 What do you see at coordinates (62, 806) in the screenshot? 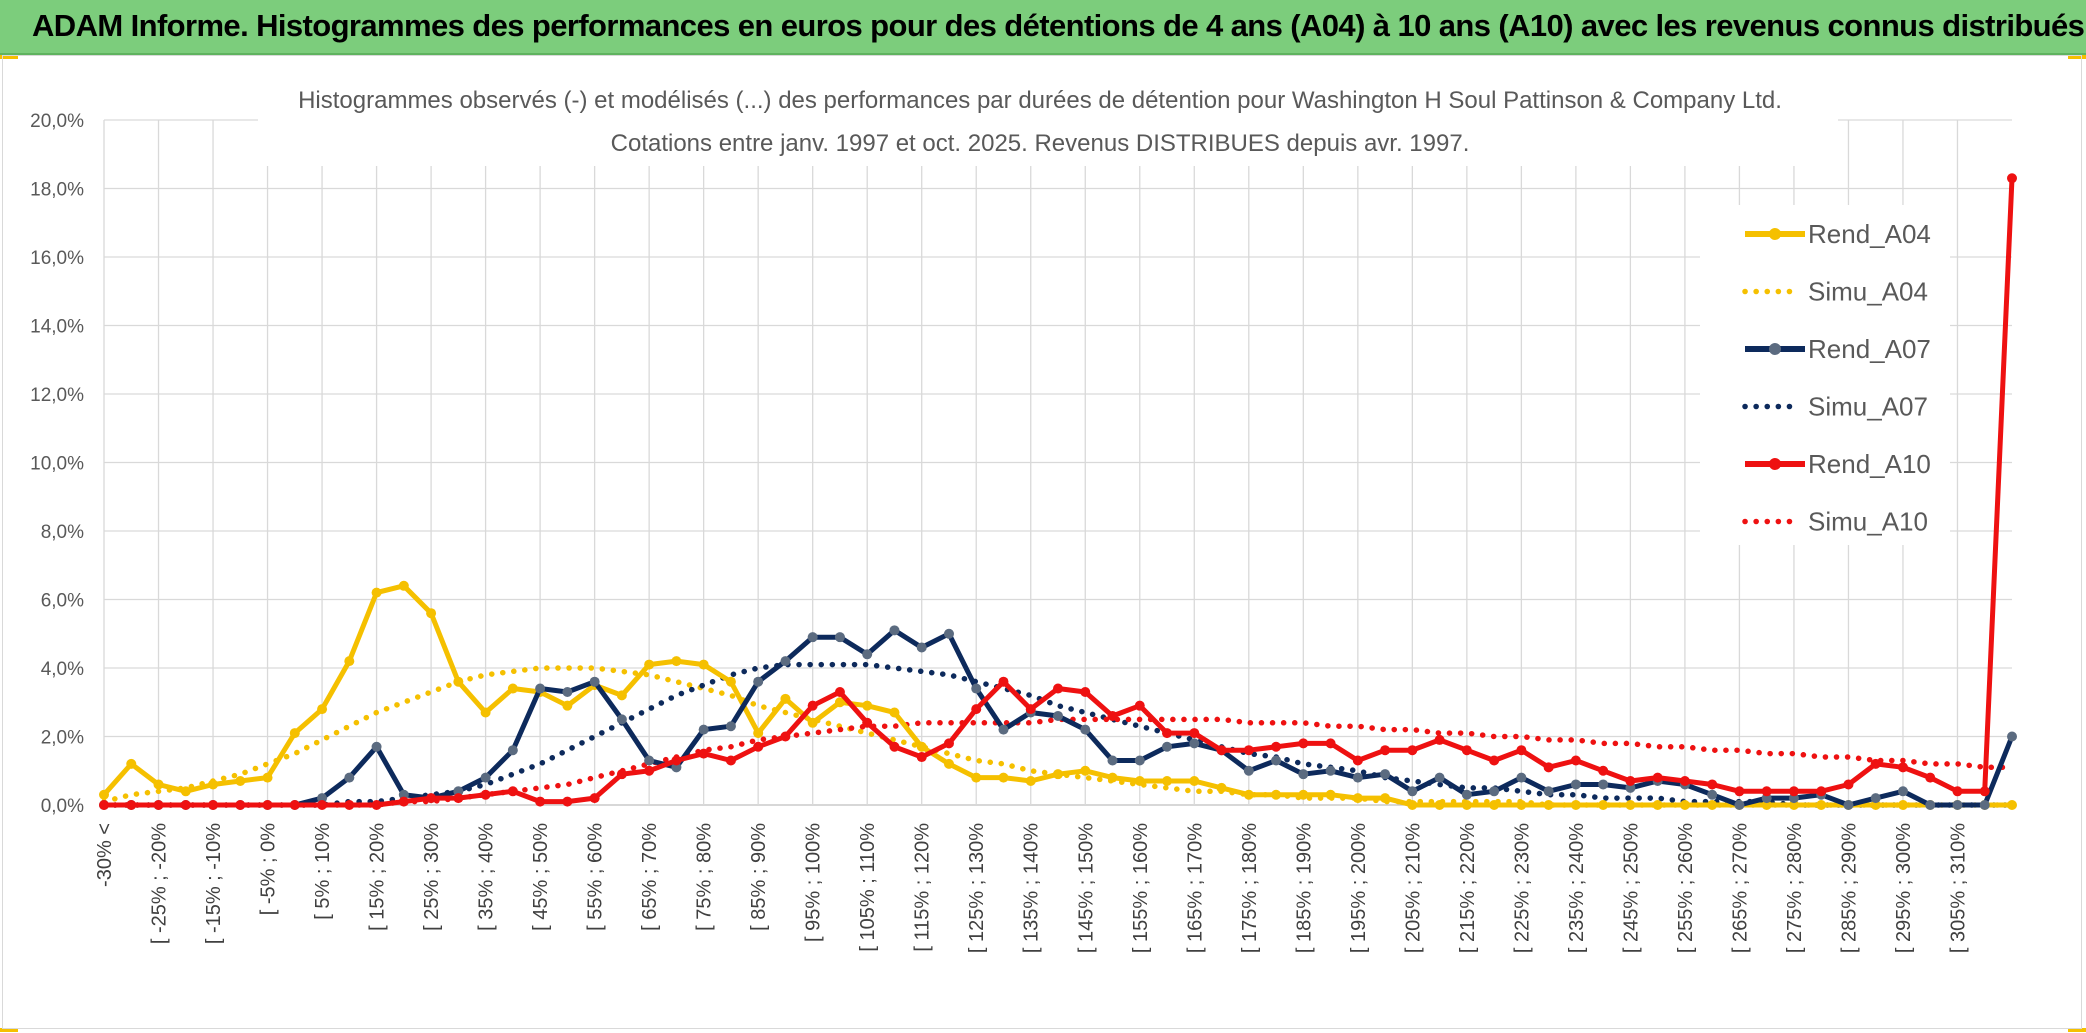
I see `y-tick-label: 0,0%` at bounding box center [62, 806].